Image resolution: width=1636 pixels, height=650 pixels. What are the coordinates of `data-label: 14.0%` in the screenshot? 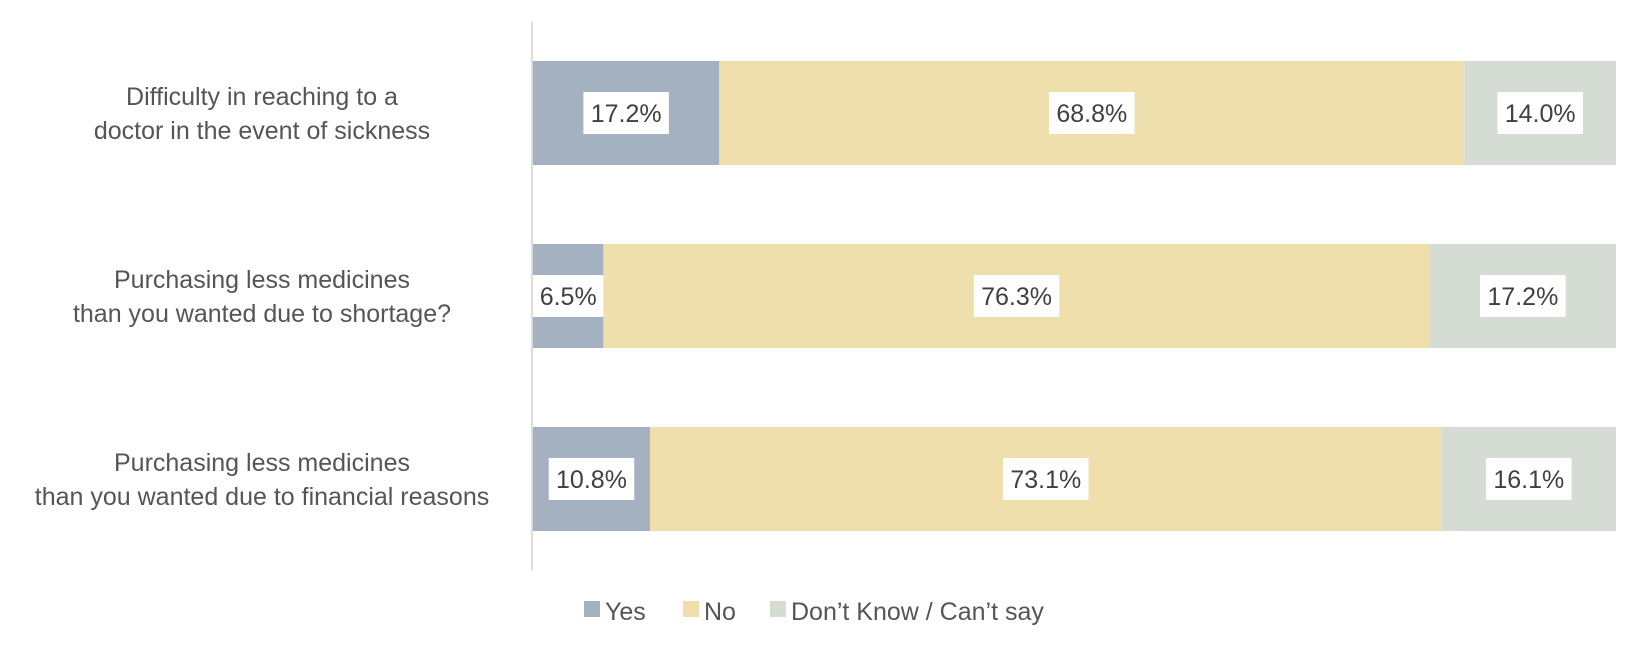 It's located at (1540, 114).